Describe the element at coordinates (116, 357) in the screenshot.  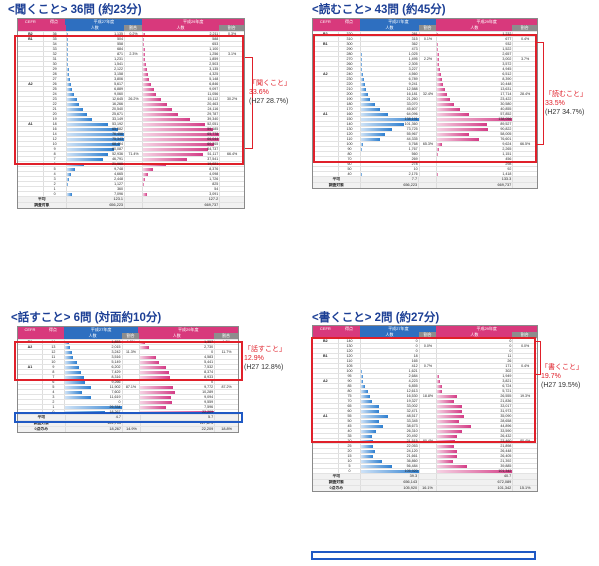
I see `count-27-value: 3,516` at that location.